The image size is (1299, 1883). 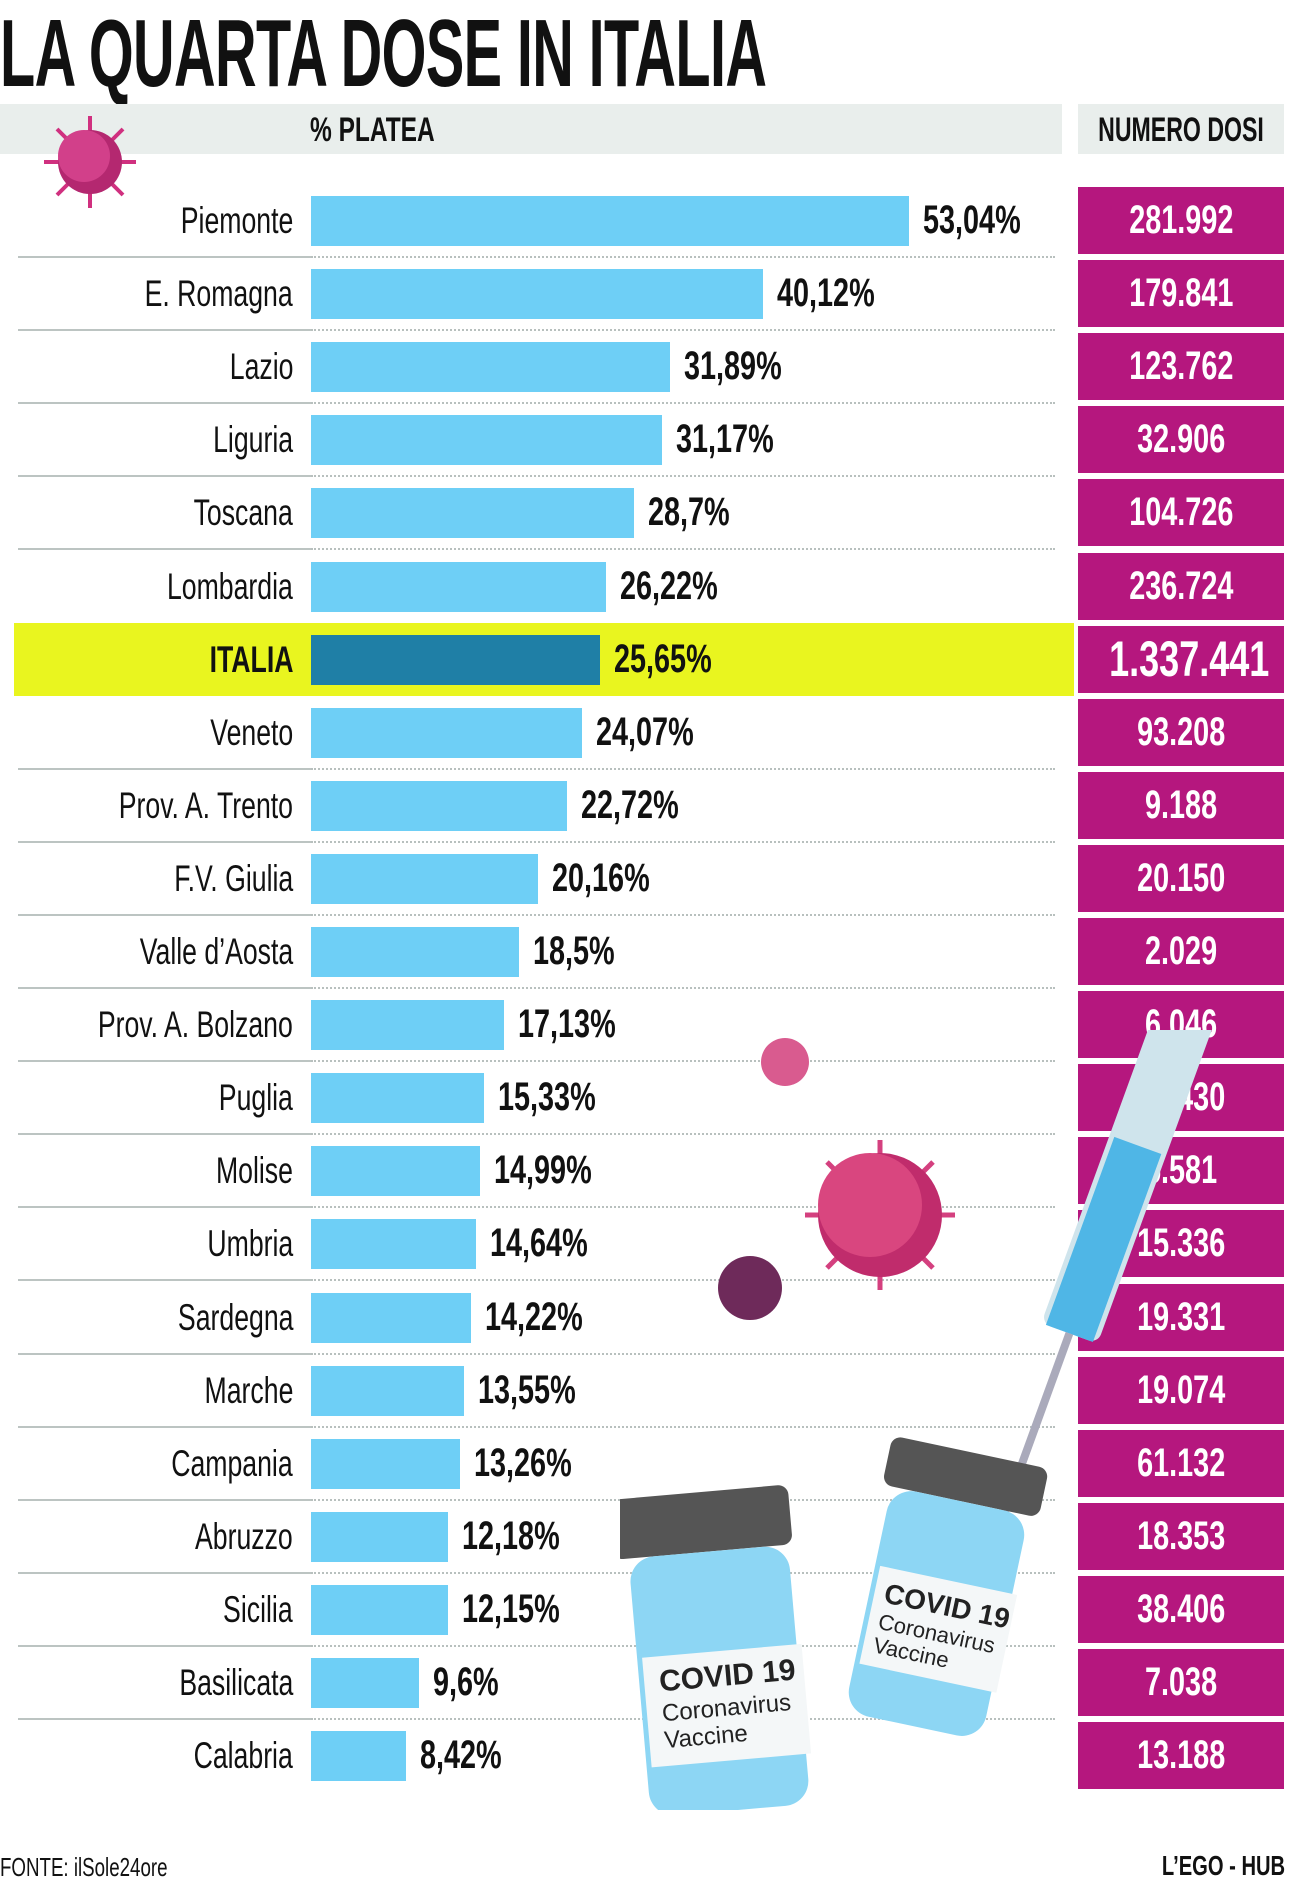 I want to click on value-label: 40,12%, so click(x=826, y=293).